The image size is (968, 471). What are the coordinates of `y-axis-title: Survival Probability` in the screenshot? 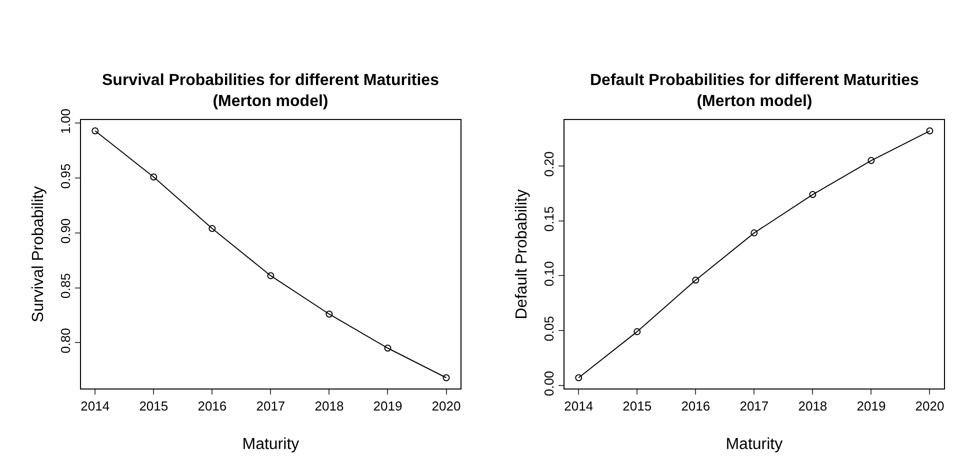 It's located at (38, 254).